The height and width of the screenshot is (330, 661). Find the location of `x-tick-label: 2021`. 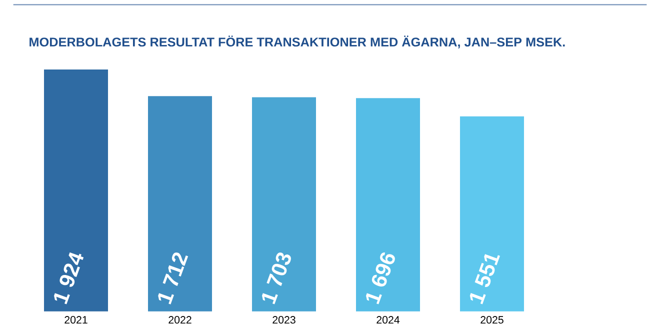

x-tick-label: 2021 is located at coordinates (76, 320).